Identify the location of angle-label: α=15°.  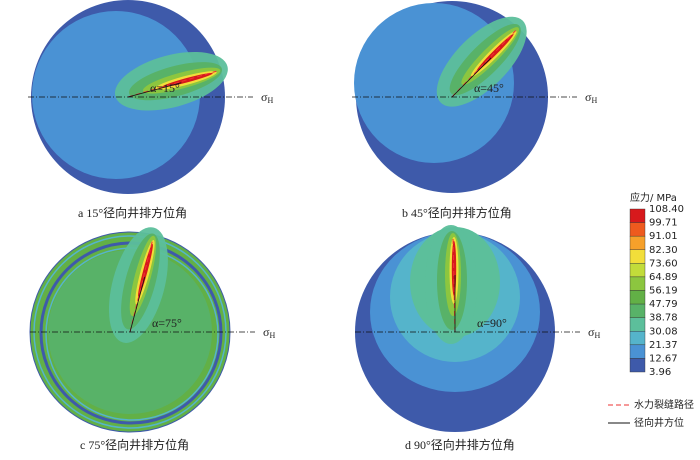
(165, 88).